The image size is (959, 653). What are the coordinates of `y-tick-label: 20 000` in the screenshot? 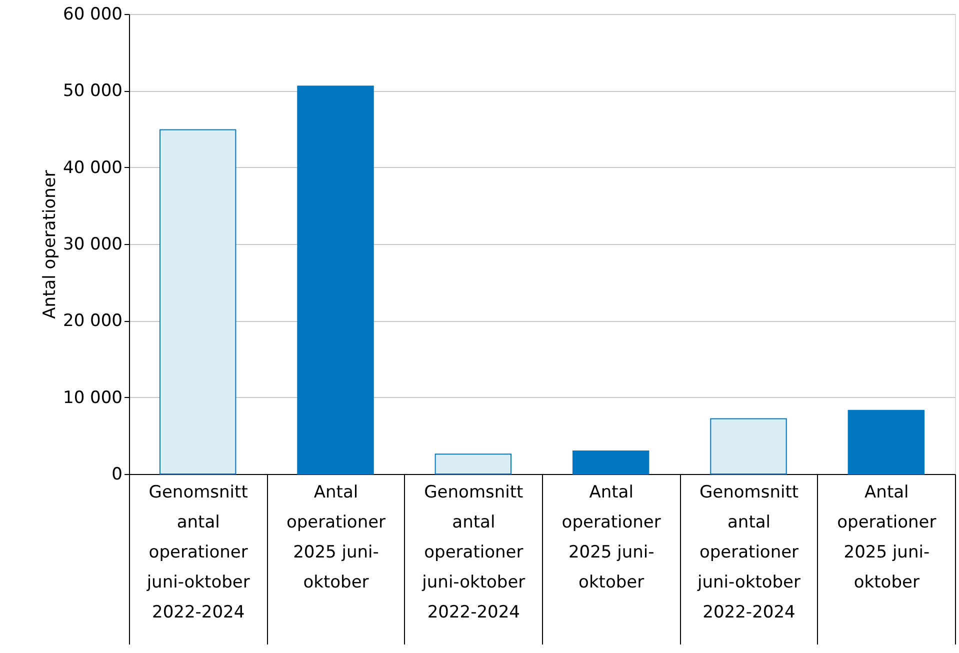 It's located at (92, 321).